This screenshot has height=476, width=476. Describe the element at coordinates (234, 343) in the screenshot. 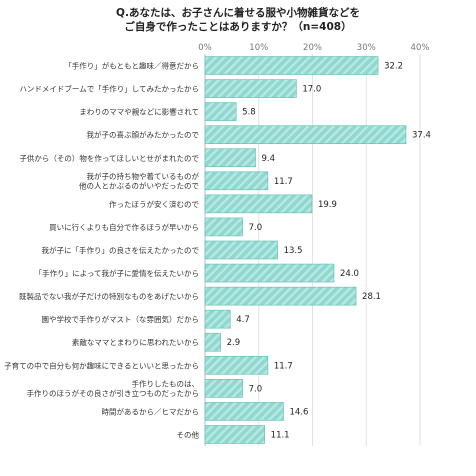

I see `value-label-13: 2.9` at that location.